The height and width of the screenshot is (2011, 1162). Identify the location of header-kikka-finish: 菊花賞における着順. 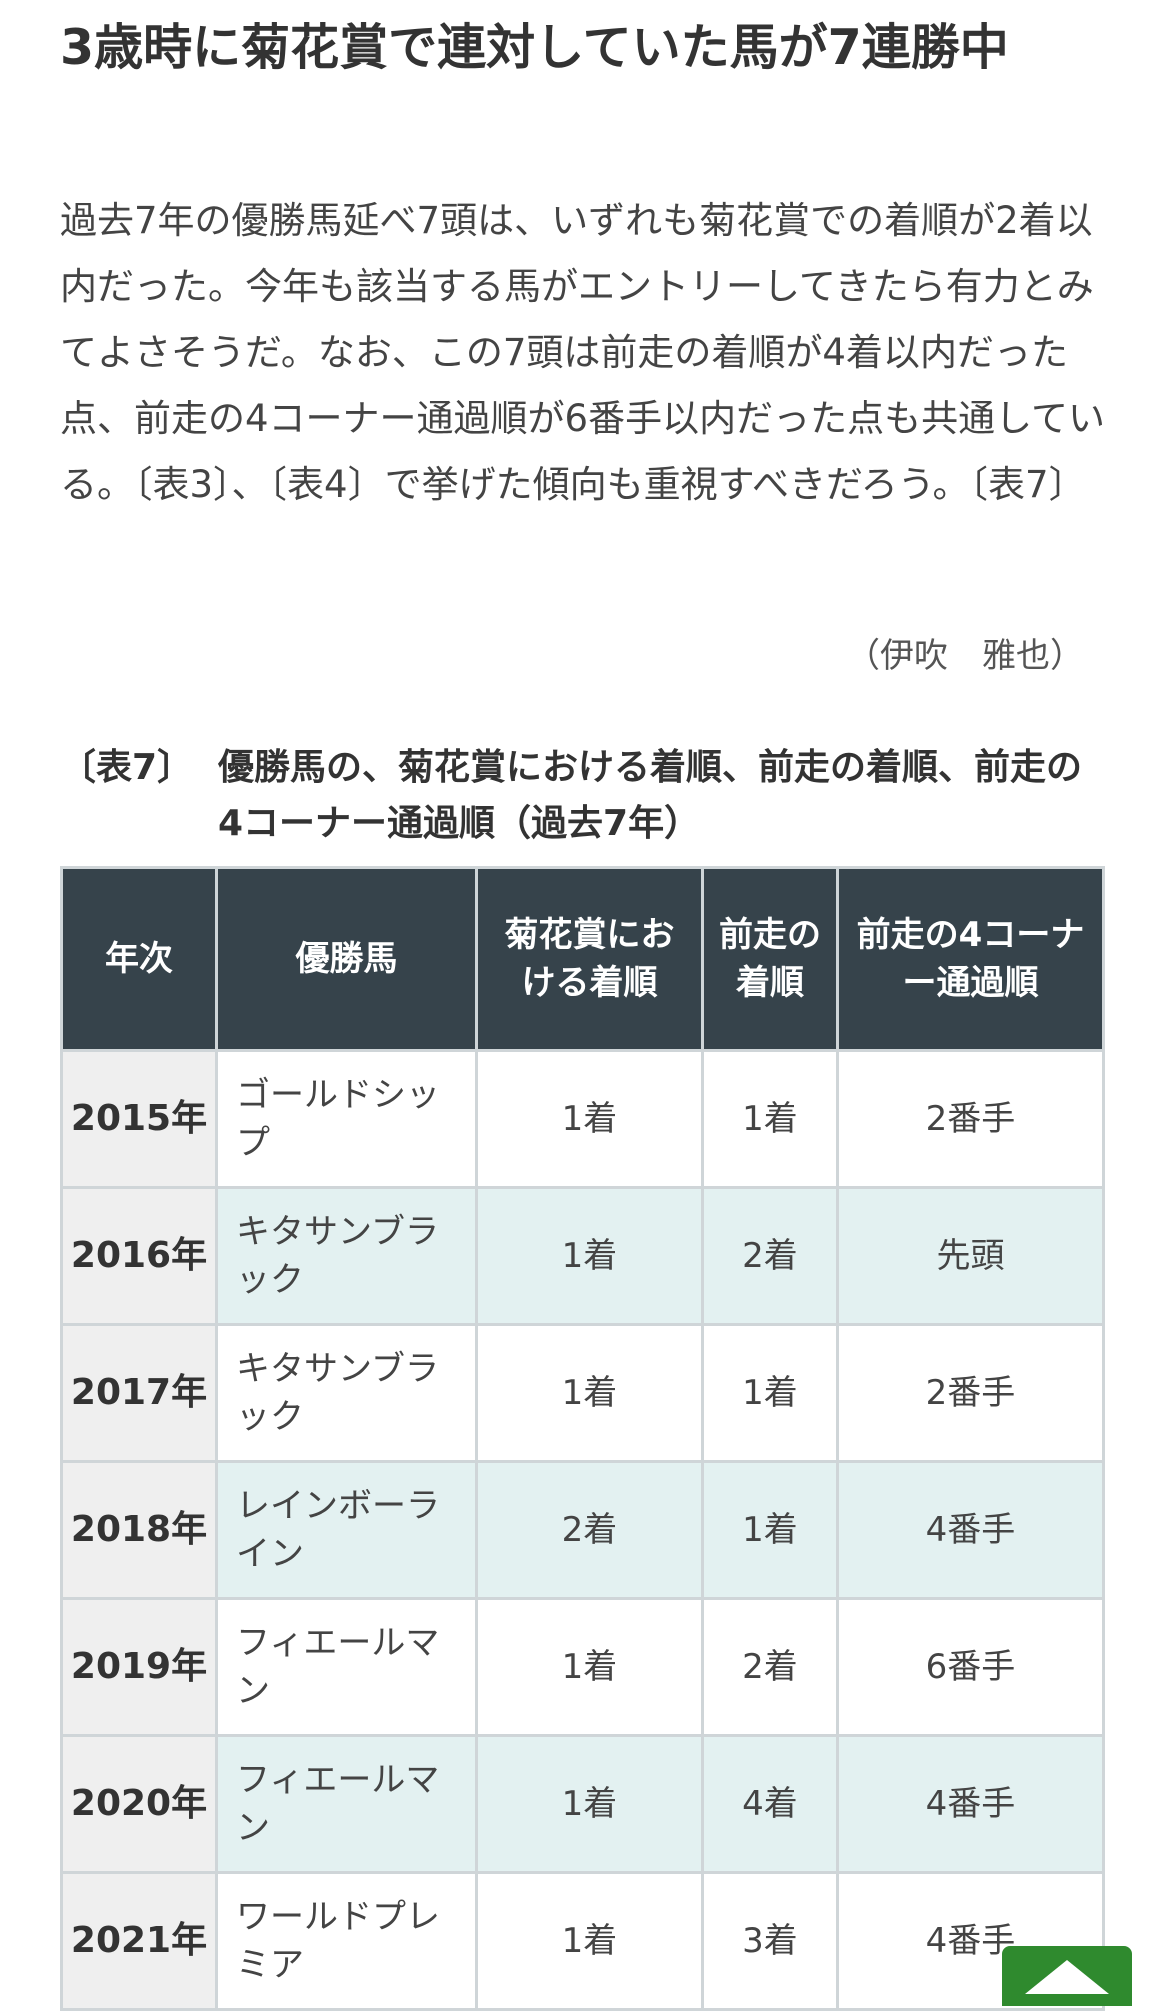
(589, 959).